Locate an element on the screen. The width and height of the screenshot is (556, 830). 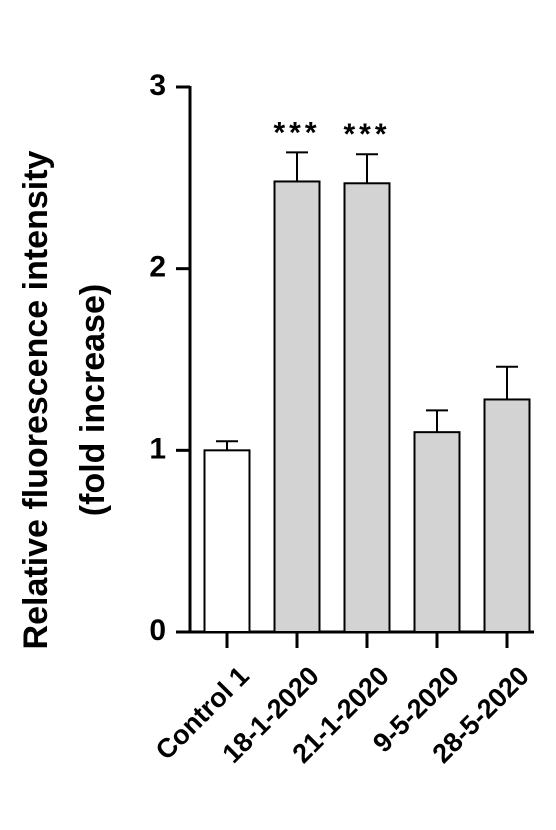
y-tick-label: 2 is located at coordinates (157, 267).